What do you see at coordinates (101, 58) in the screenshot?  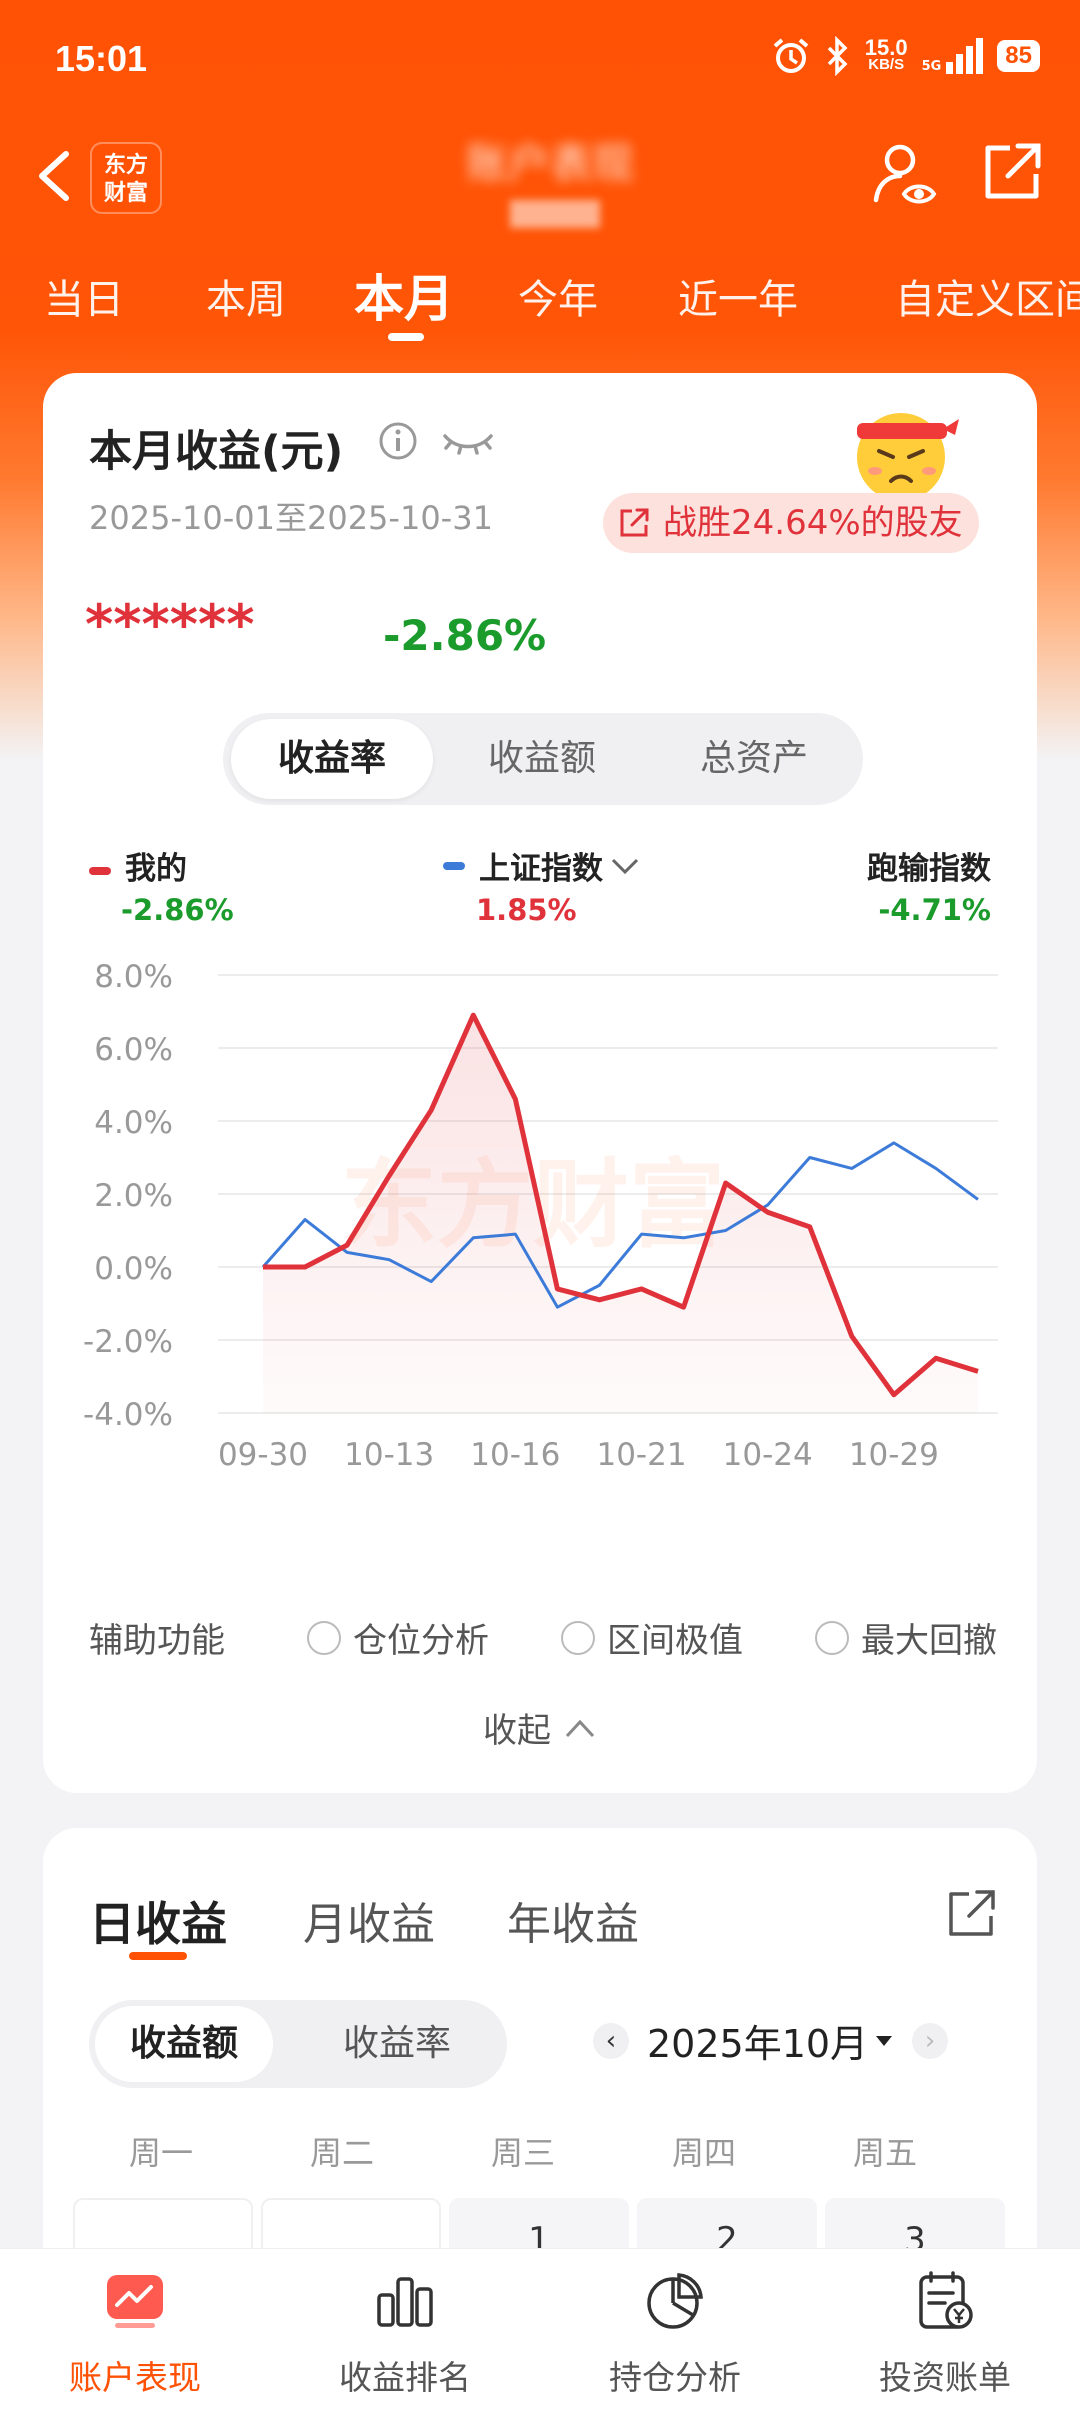 I see `status-time: 15:01` at bounding box center [101, 58].